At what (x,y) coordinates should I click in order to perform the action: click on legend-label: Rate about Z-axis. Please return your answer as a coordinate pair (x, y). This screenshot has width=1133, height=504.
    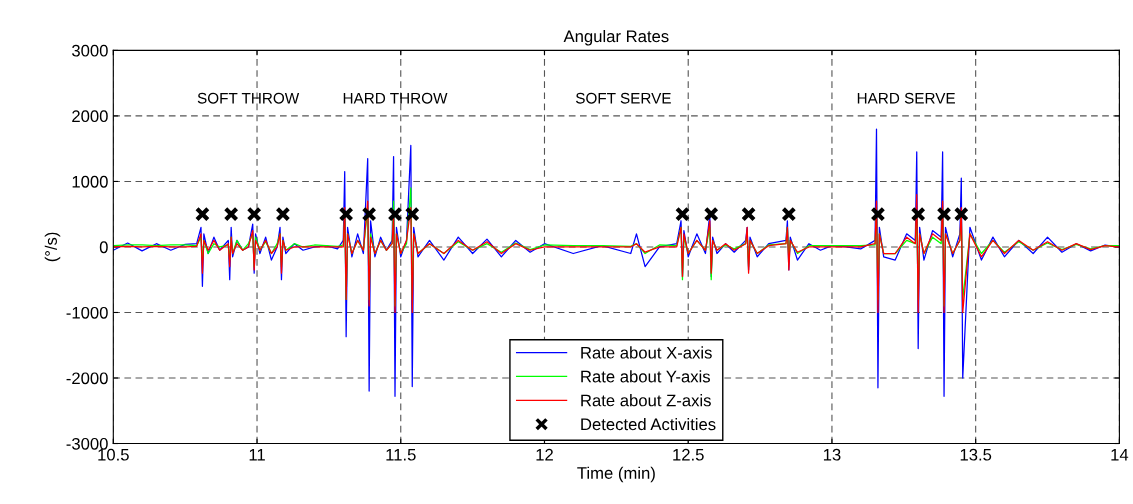
    Looking at the image, I should click on (646, 400).